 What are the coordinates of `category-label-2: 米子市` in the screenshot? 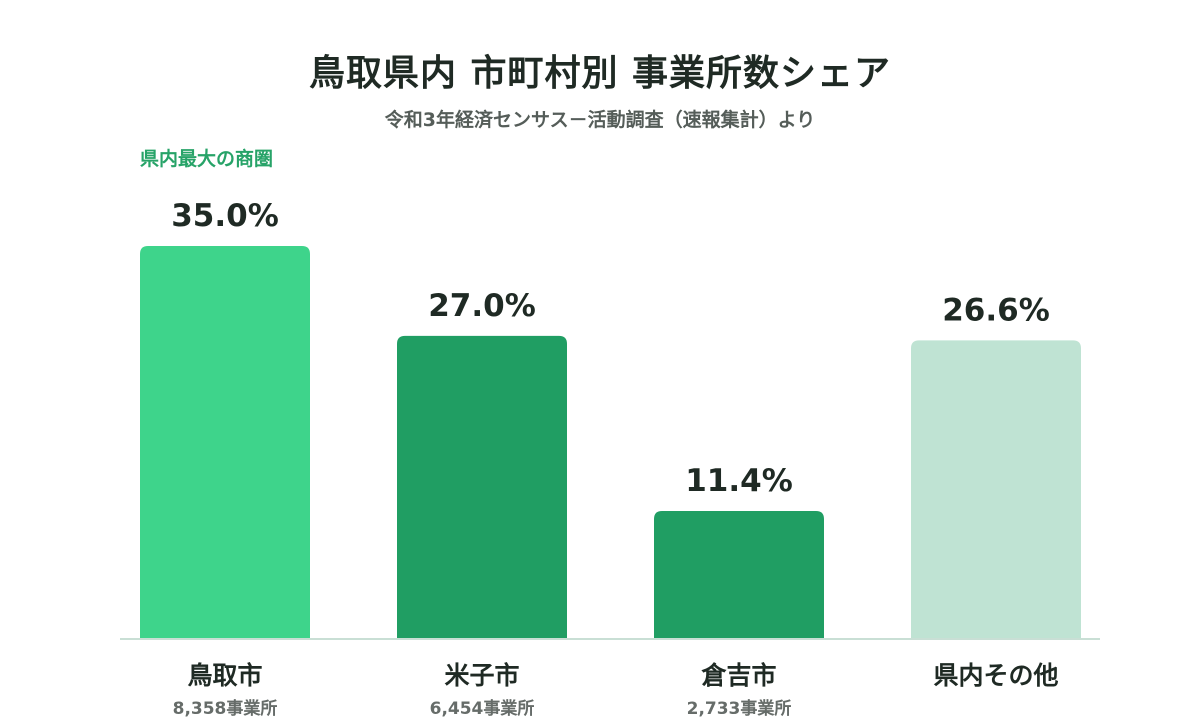 It's located at (481, 675).